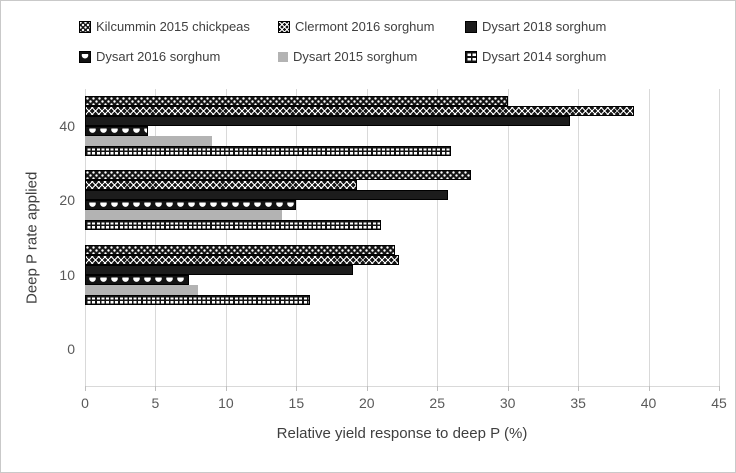  I want to click on y-tick-label: 40, so click(67, 126).